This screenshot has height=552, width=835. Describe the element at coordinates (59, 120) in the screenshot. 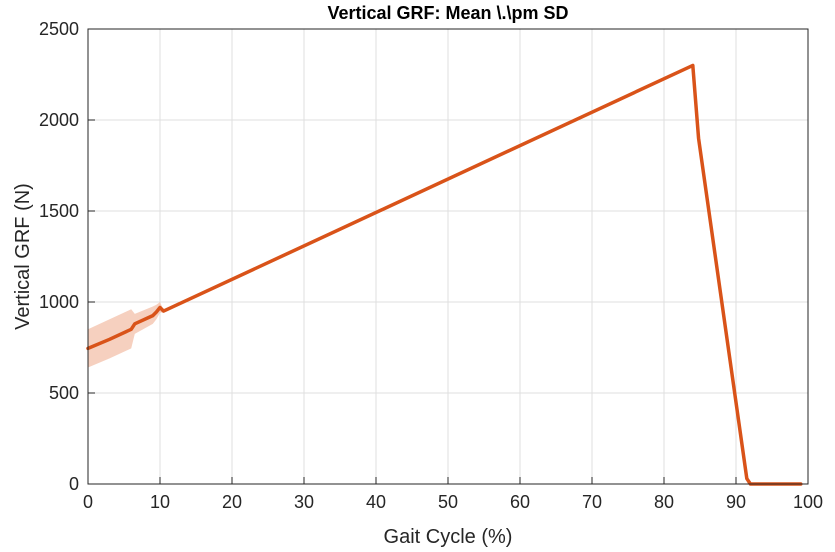

I see `y-tick-label: 2000` at that location.